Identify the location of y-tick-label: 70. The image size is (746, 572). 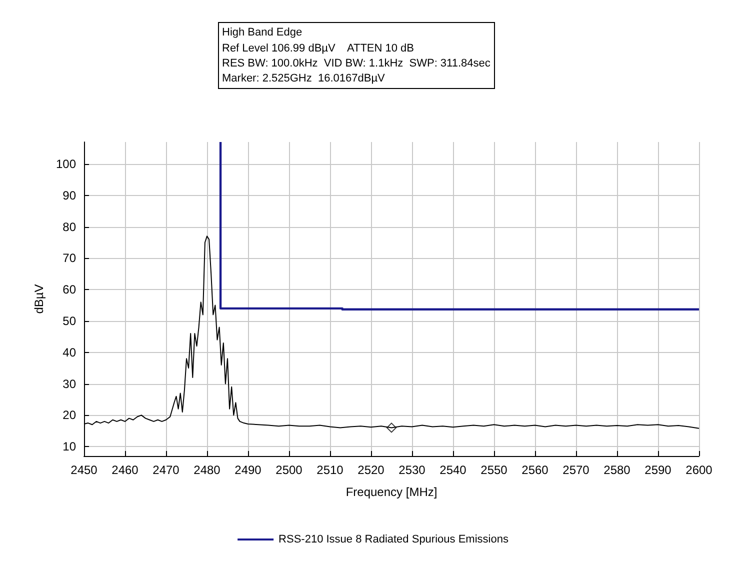
(69, 258).